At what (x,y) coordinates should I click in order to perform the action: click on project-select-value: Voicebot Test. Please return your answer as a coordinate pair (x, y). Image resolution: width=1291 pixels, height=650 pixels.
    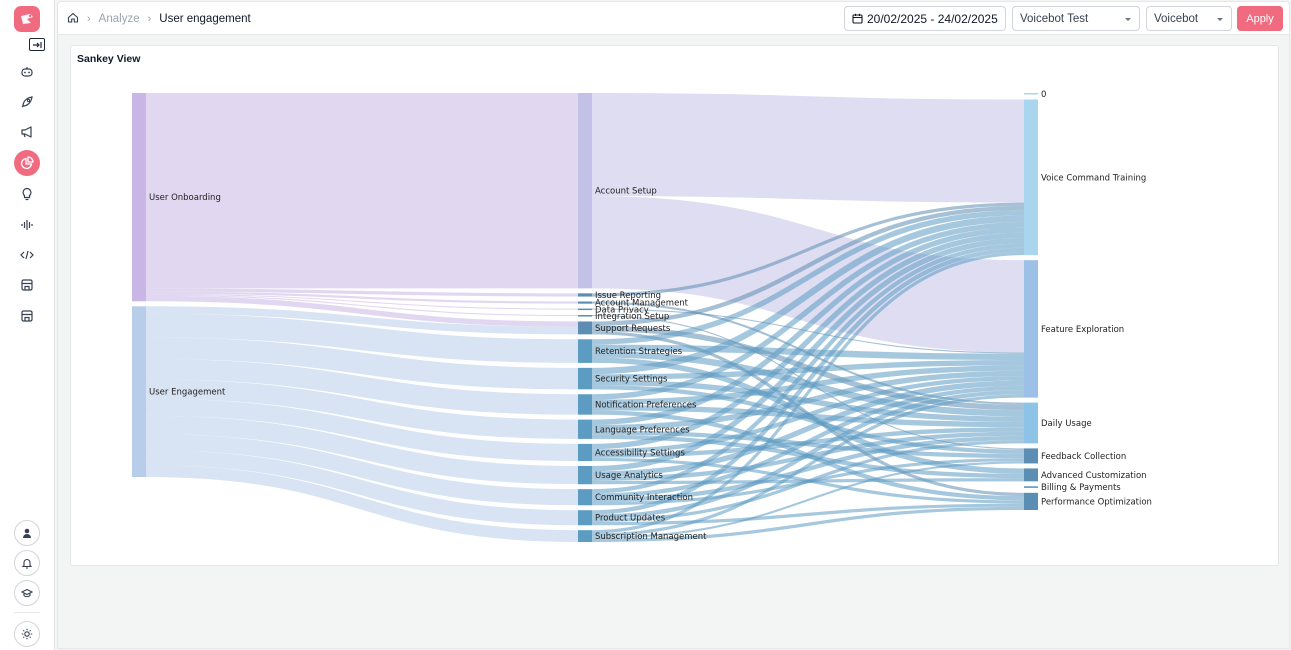
    Looking at the image, I should click on (1054, 18).